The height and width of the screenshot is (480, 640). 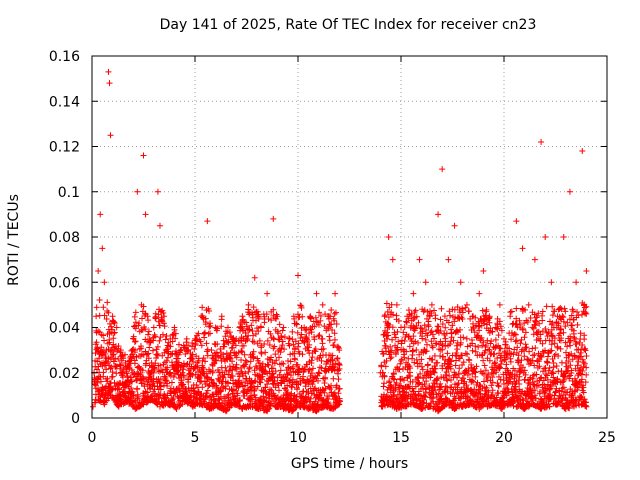 What do you see at coordinates (64, 283) in the screenshot?
I see `y-tick-label: 0.06` at bounding box center [64, 283].